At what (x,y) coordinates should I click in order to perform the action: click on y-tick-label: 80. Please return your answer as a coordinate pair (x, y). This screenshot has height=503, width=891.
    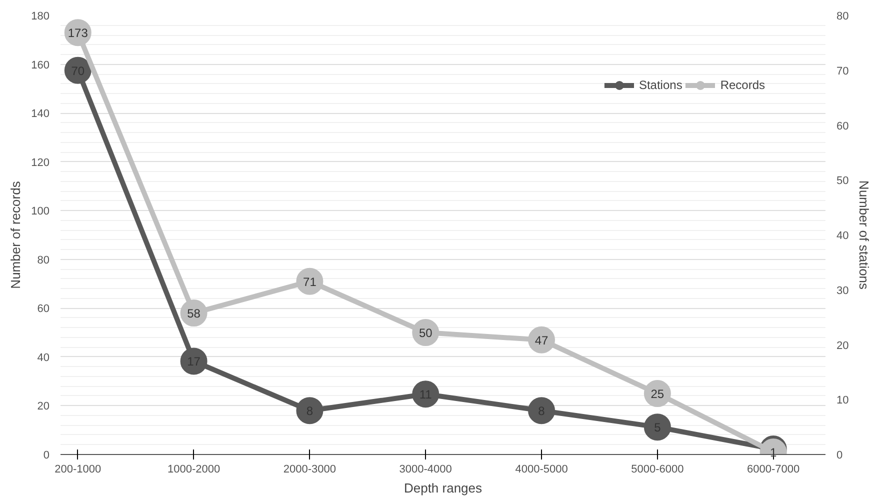
    Looking at the image, I should click on (43, 260).